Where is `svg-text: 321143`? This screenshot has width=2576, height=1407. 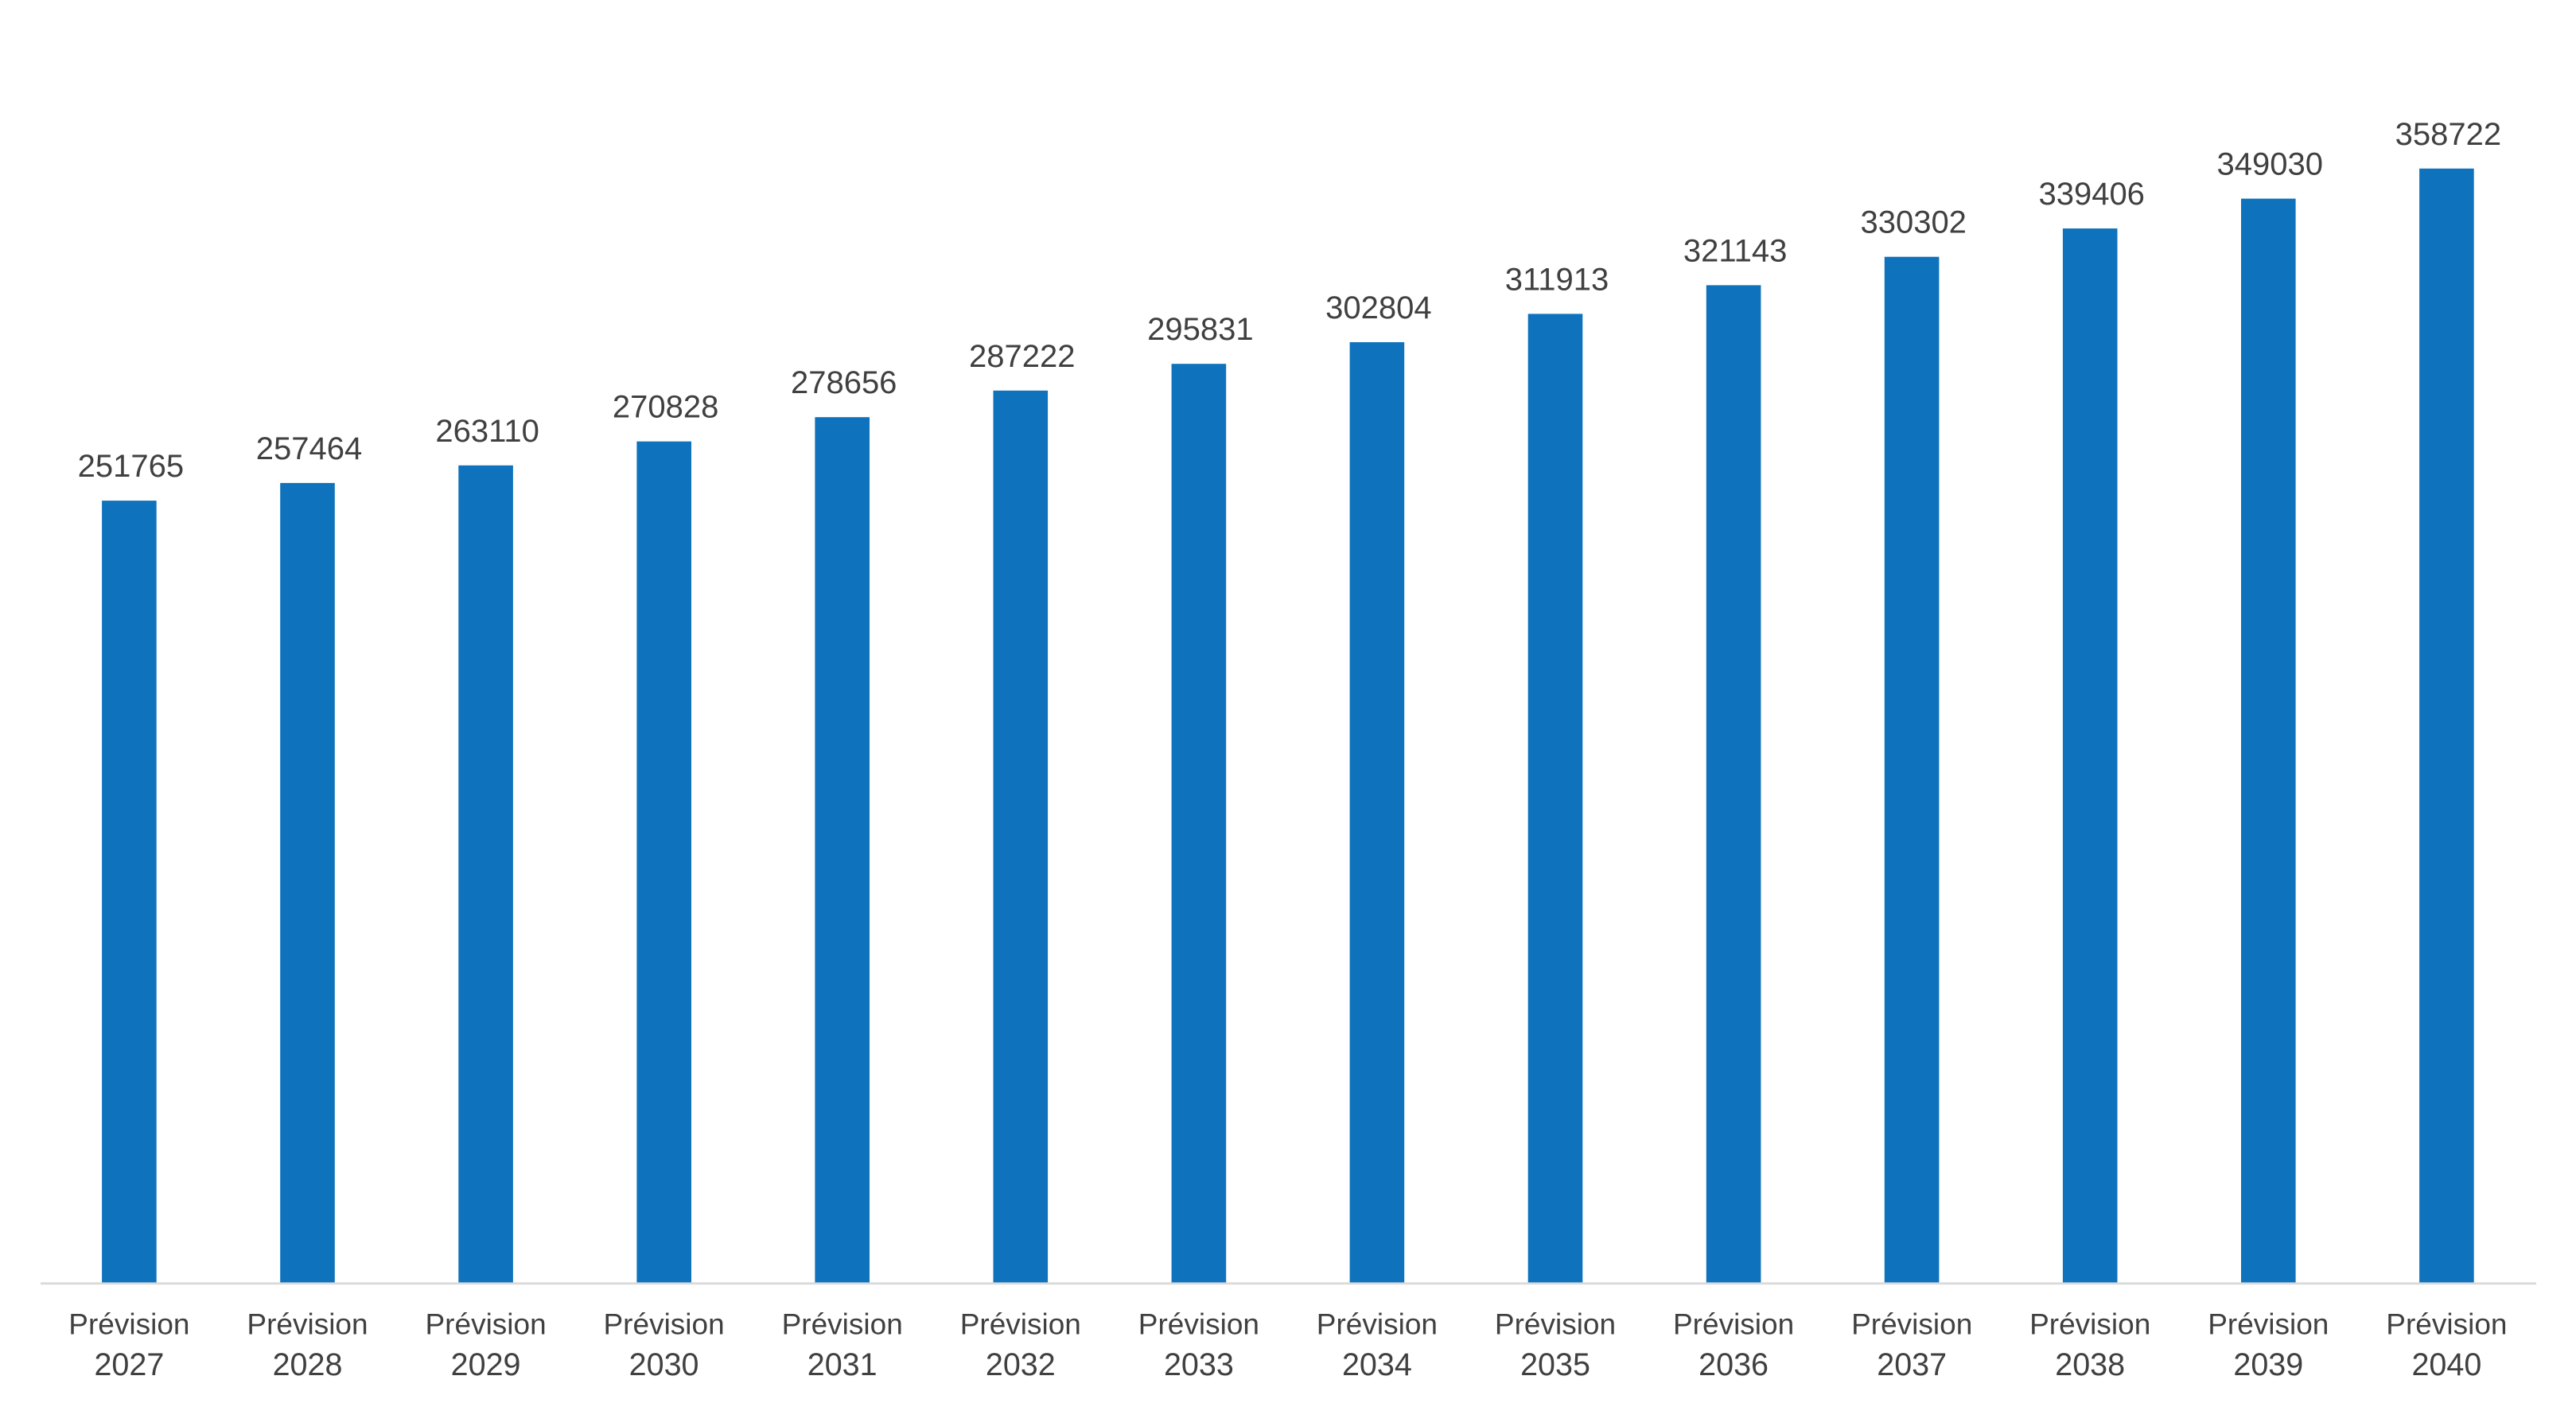
svg-text: 321143 is located at coordinates (1736, 250).